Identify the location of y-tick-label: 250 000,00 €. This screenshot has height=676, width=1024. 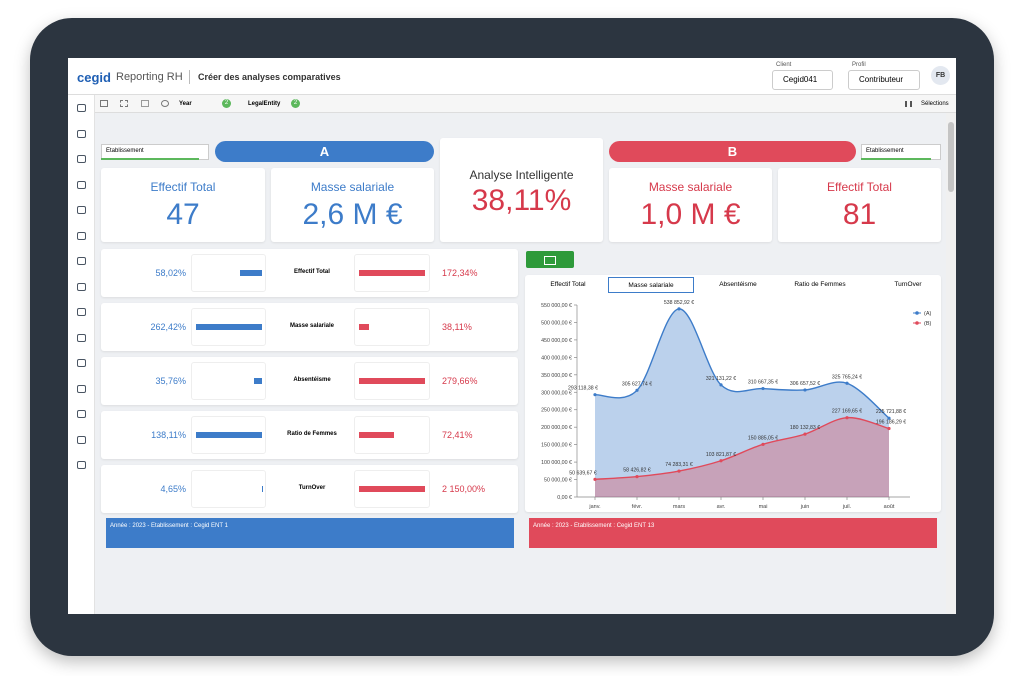
(556, 411).